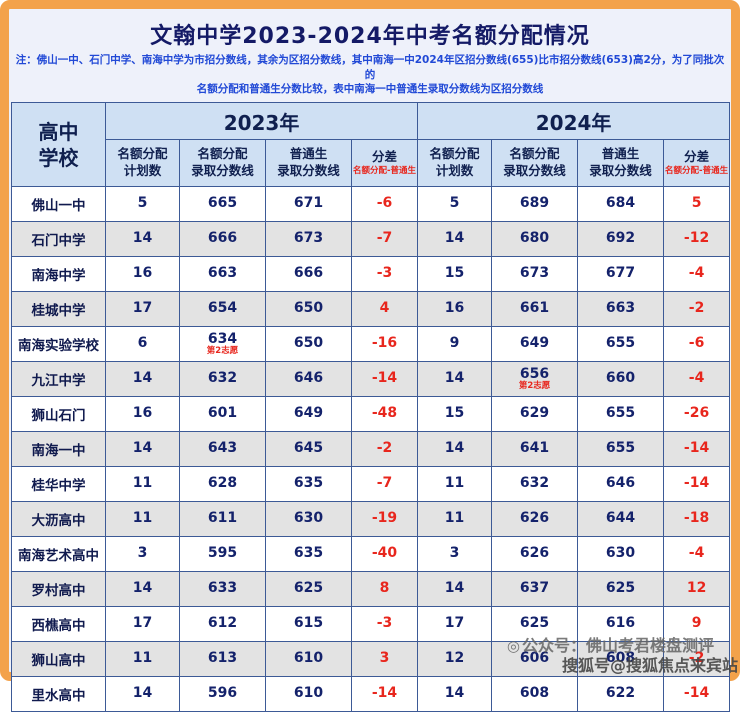  Describe the element at coordinates (621, 694) in the screenshot. I see `value-cell: 622` at that location.